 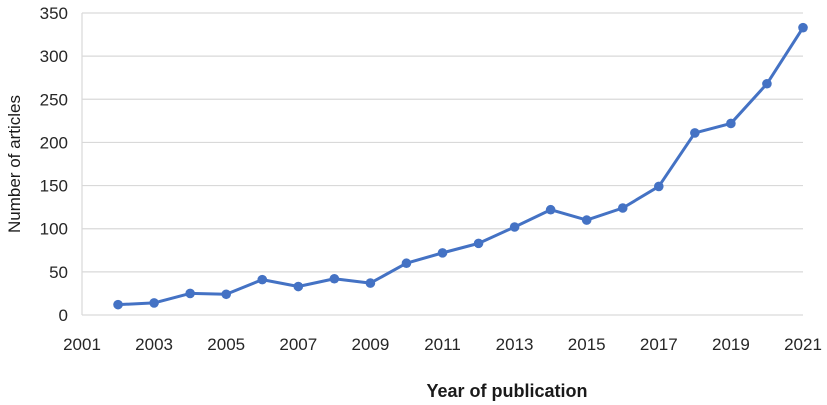 What do you see at coordinates (54, 186) in the screenshot?
I see `y-tick-label: 150` at bounding box center [54, 186].